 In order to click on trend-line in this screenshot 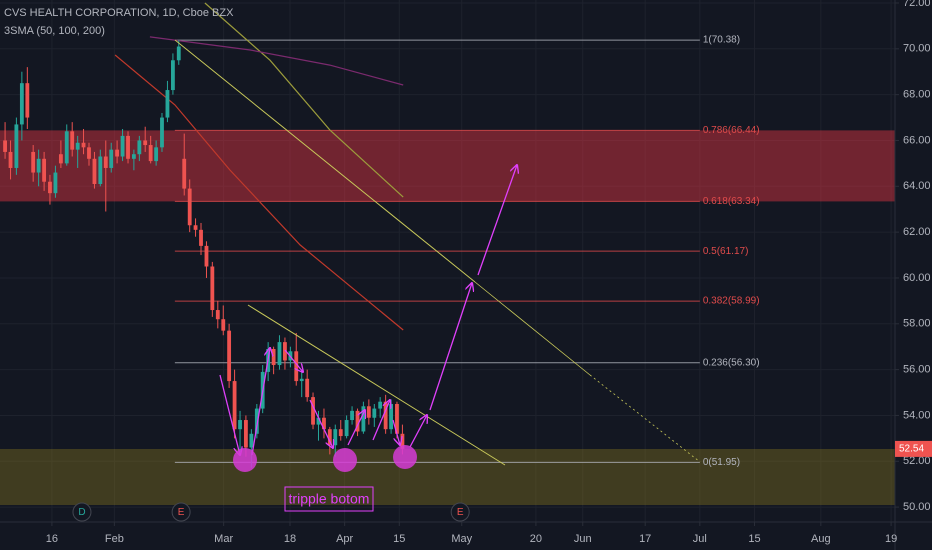, I will do `click(325, 161)`.